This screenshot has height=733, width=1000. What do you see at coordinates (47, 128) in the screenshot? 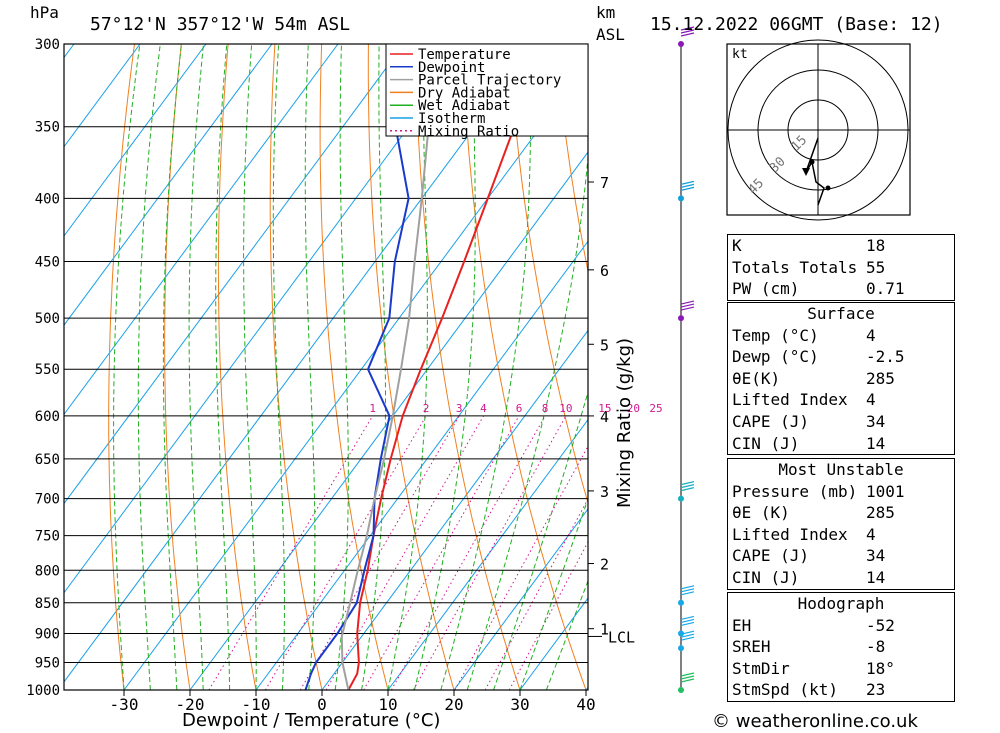
I see `pressure-tick-label: 350` at bounding box center [47, 128].